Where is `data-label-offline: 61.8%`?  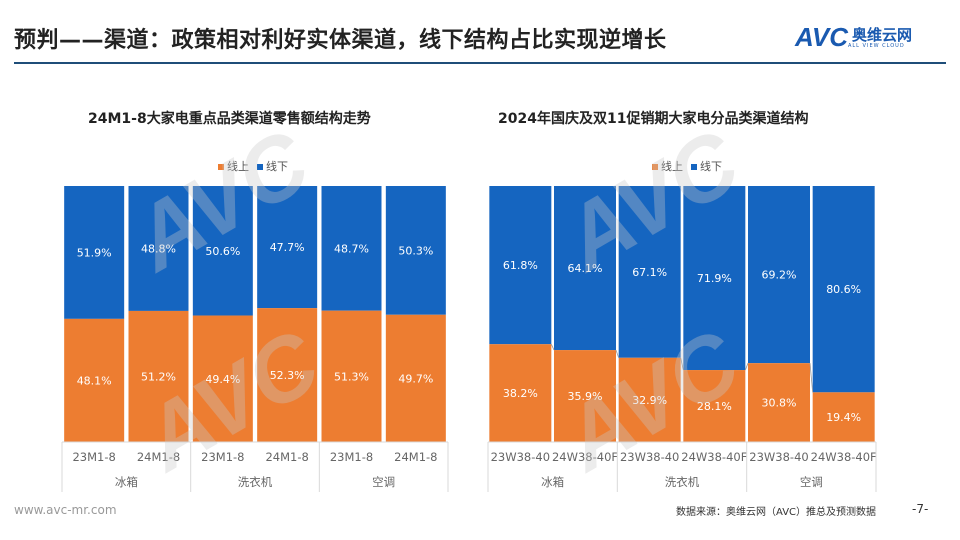 data-label-offline: 61.8% is located at coordinates (520, 265).